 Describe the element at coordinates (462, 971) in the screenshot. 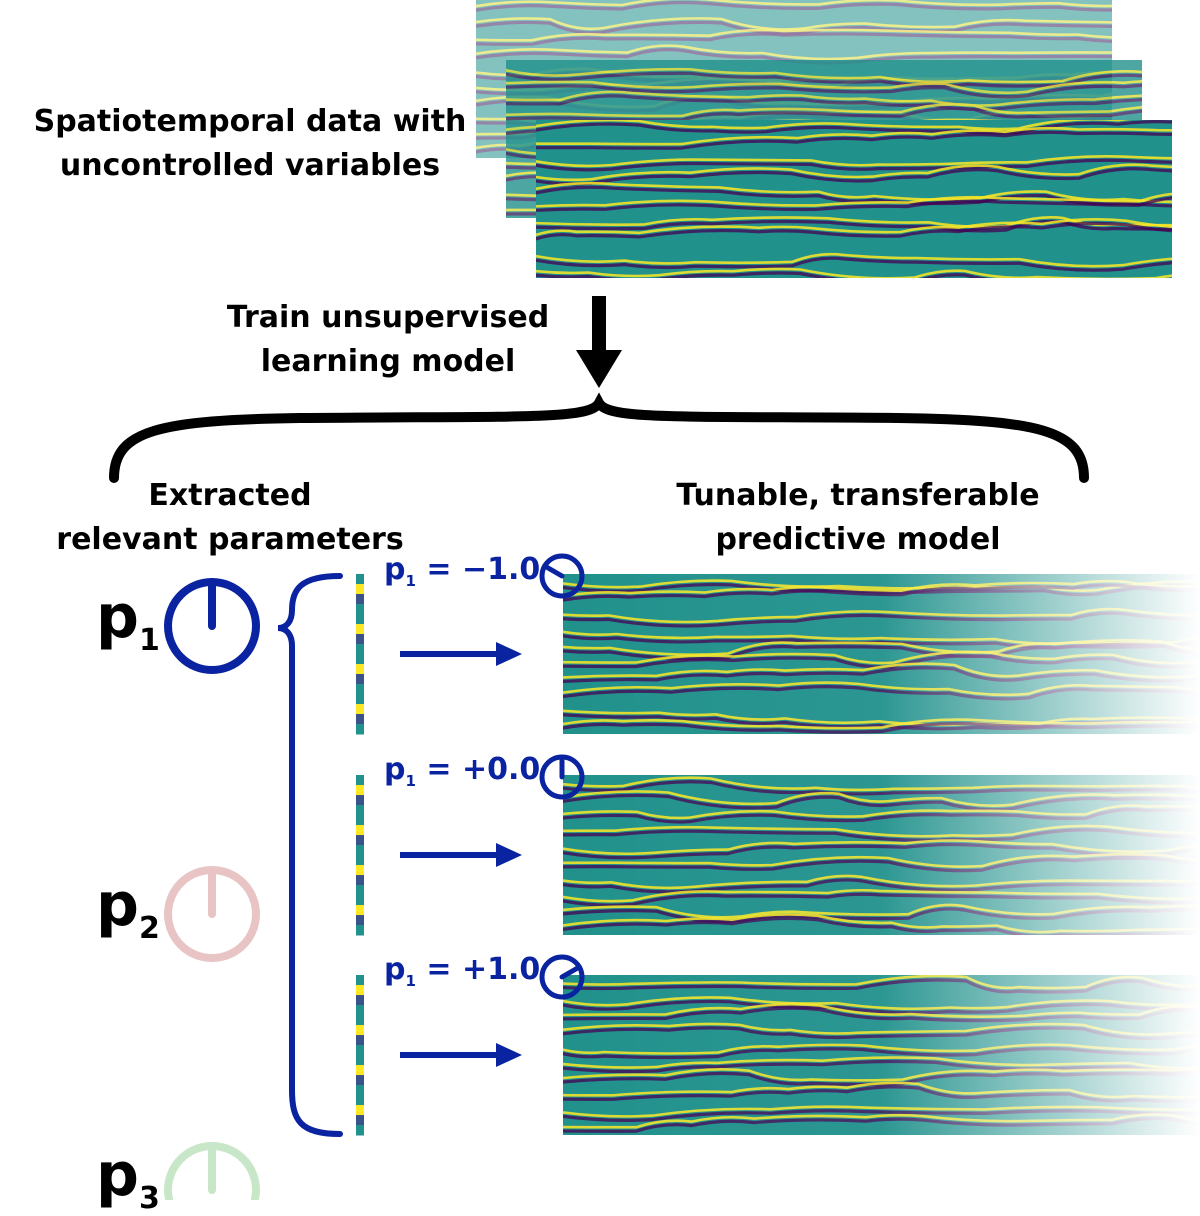

I see `prediction-value-3: p1 = +1.0` at that location.